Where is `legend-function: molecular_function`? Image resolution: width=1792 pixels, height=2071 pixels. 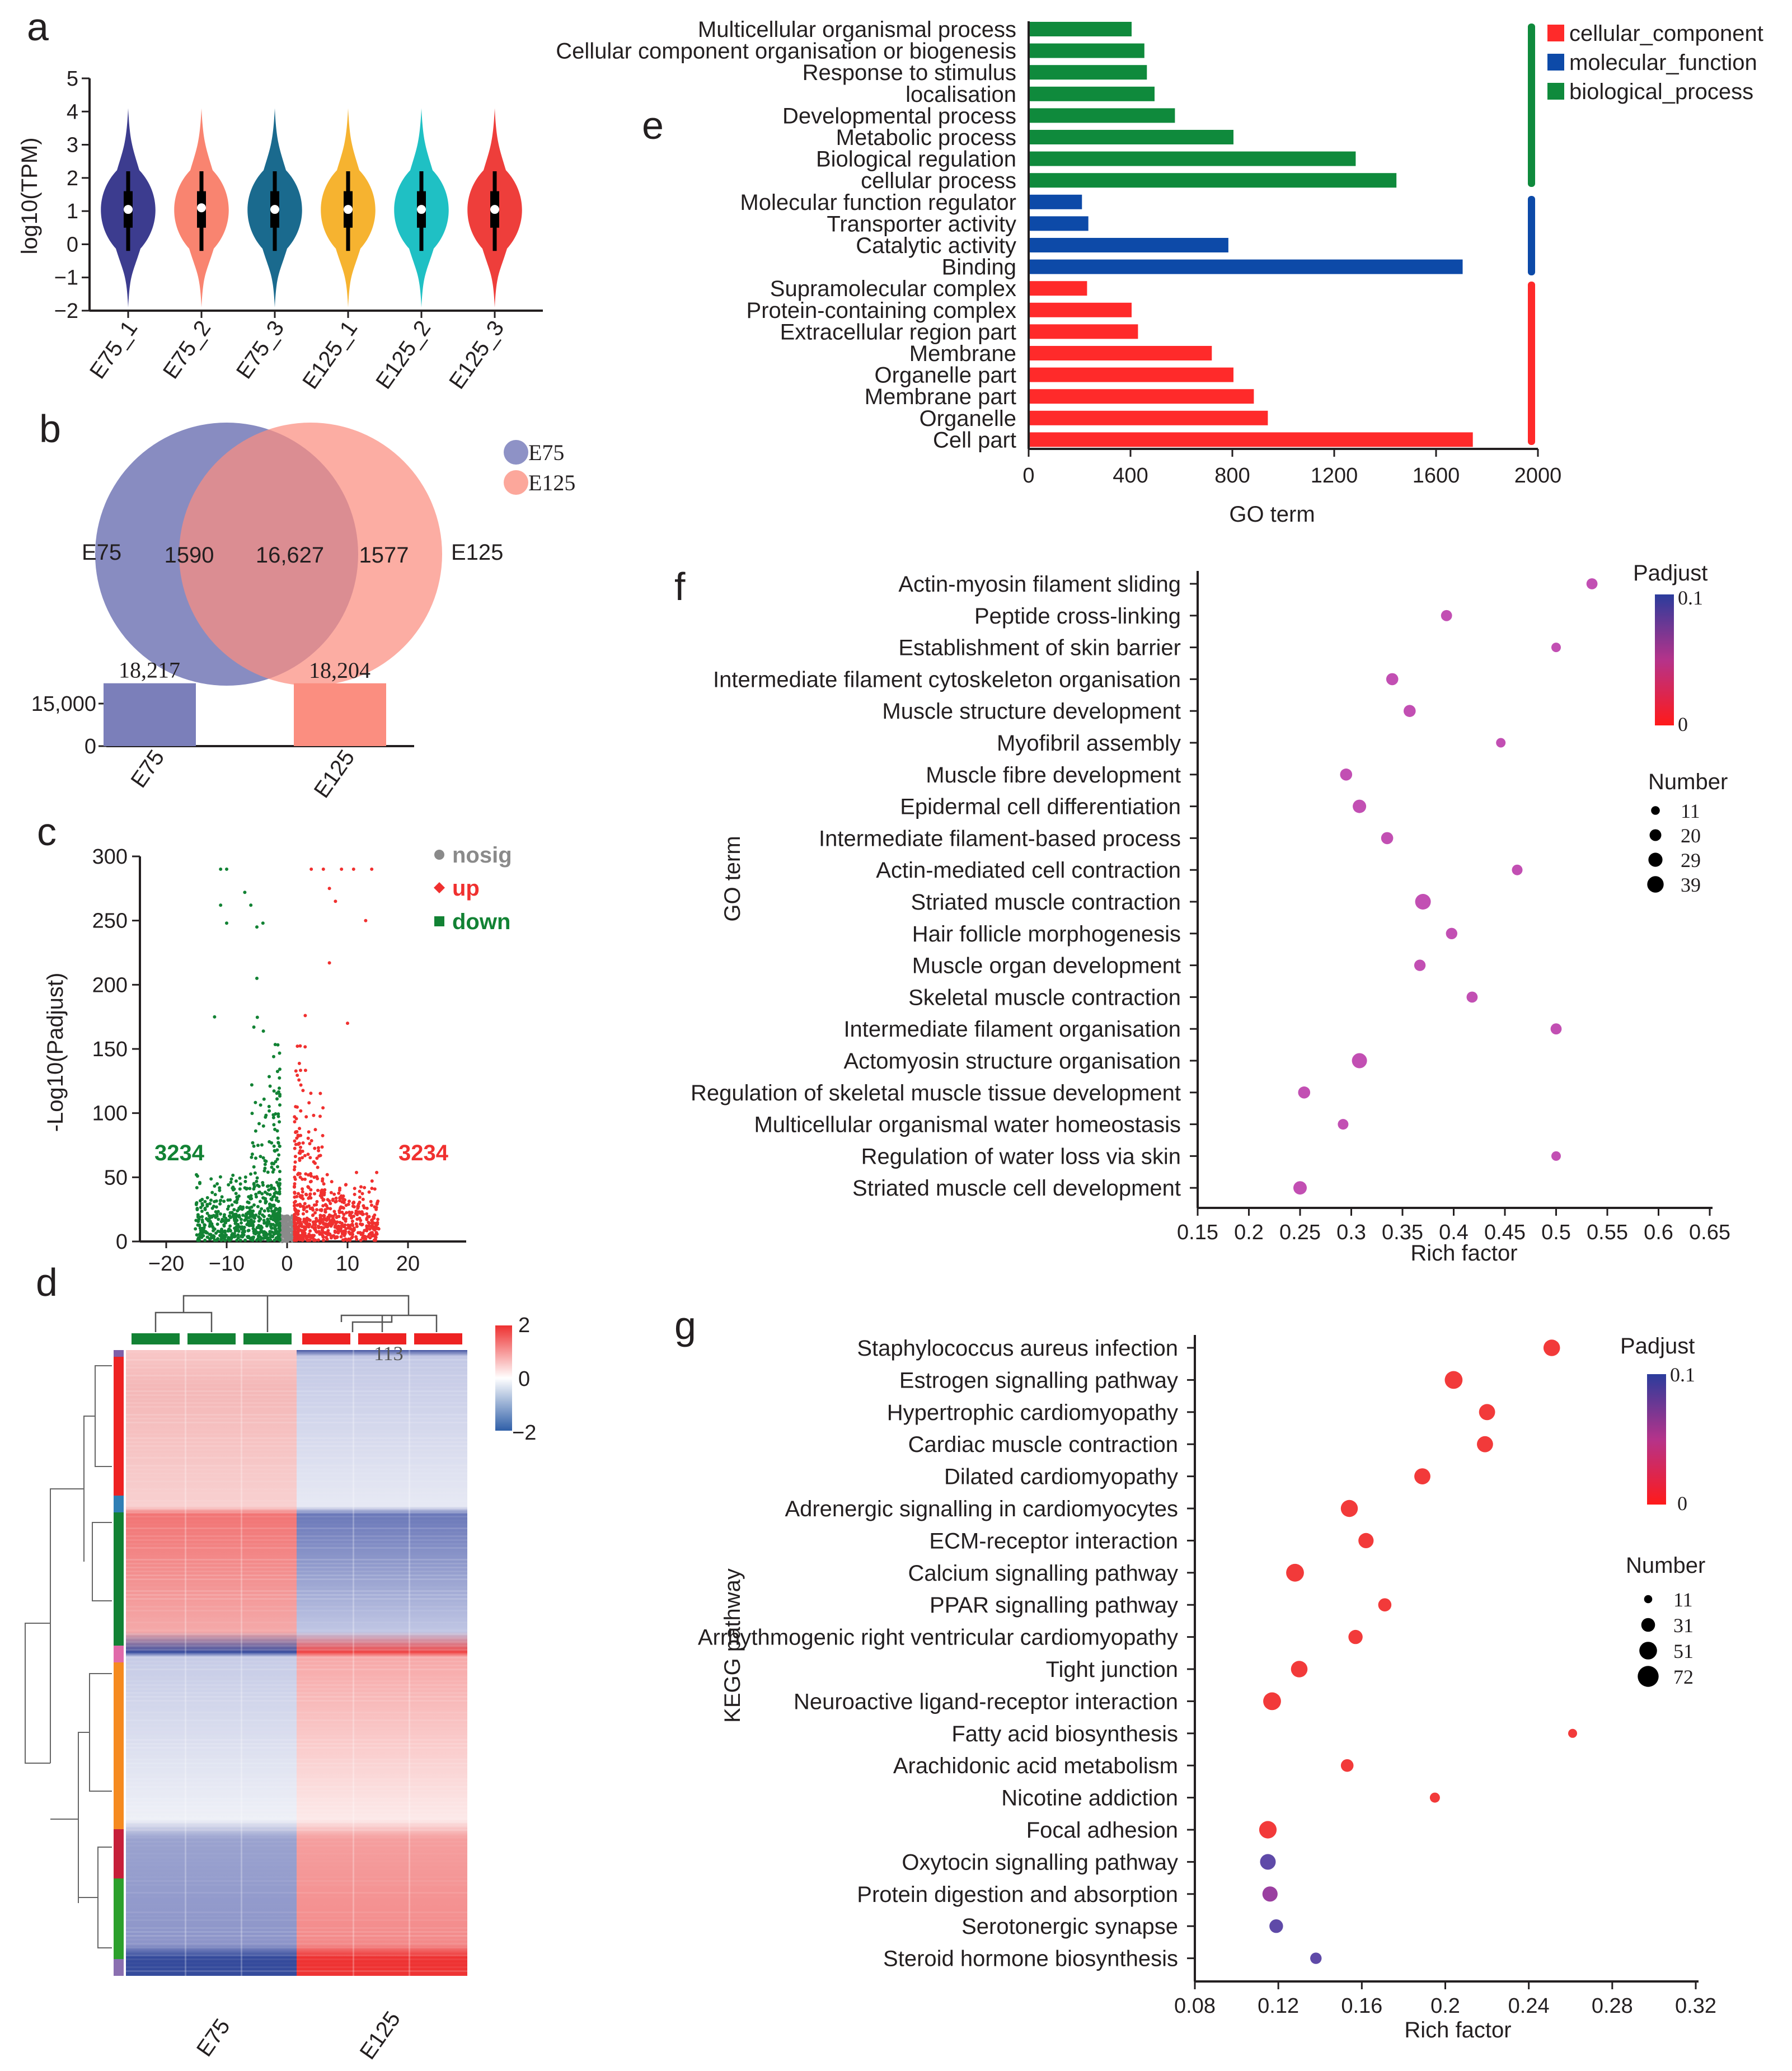 legend-function: molecular_function is located at coordinates (1663, 62).